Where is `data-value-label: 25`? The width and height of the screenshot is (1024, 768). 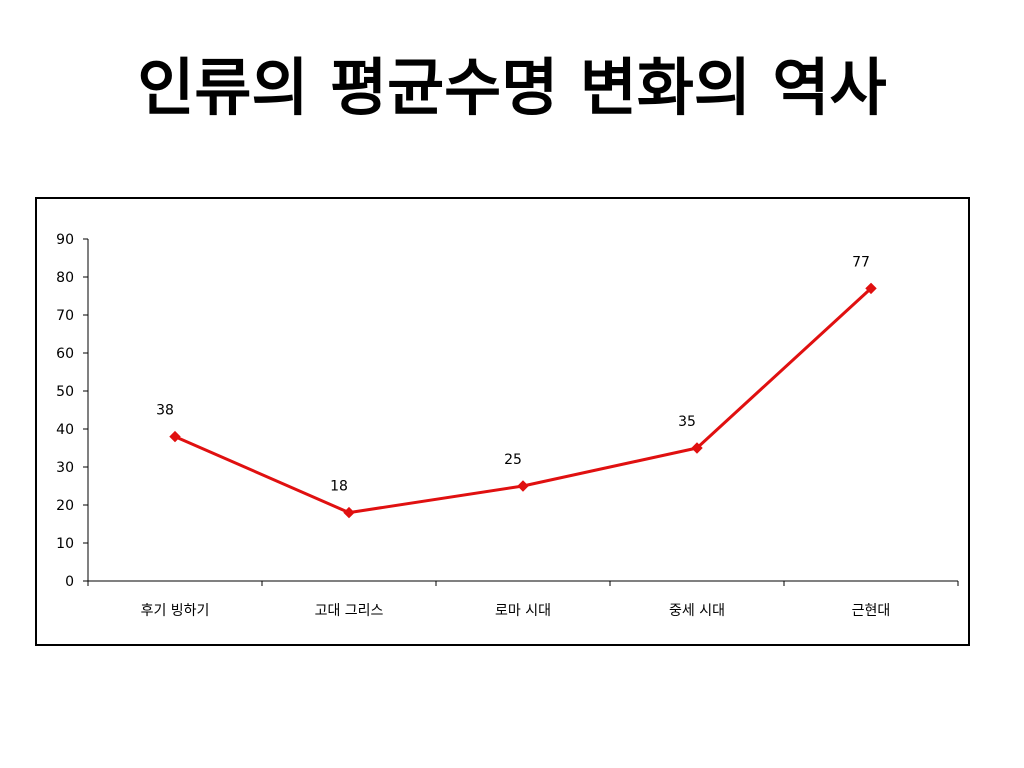
data-value-label: 25 is located at coordinates (513, 460).